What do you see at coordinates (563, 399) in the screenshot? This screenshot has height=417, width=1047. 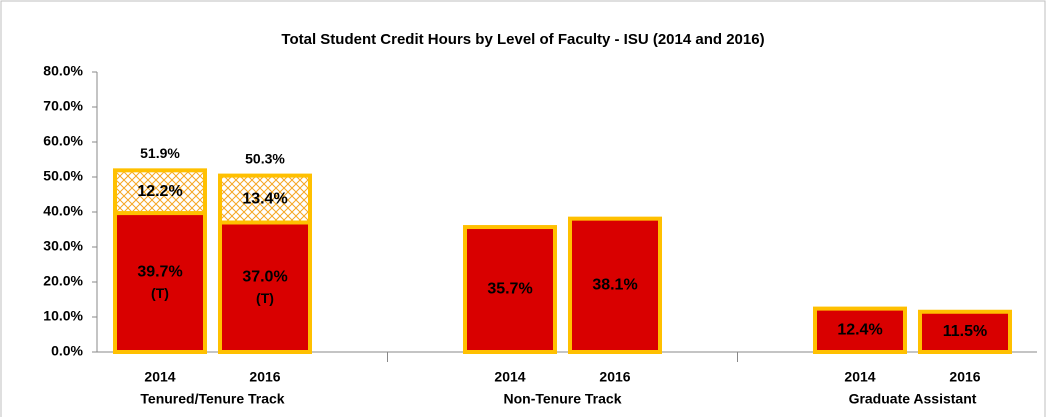 I see `group-label: Non-Tenure Track` at bounding box center [563, 399].